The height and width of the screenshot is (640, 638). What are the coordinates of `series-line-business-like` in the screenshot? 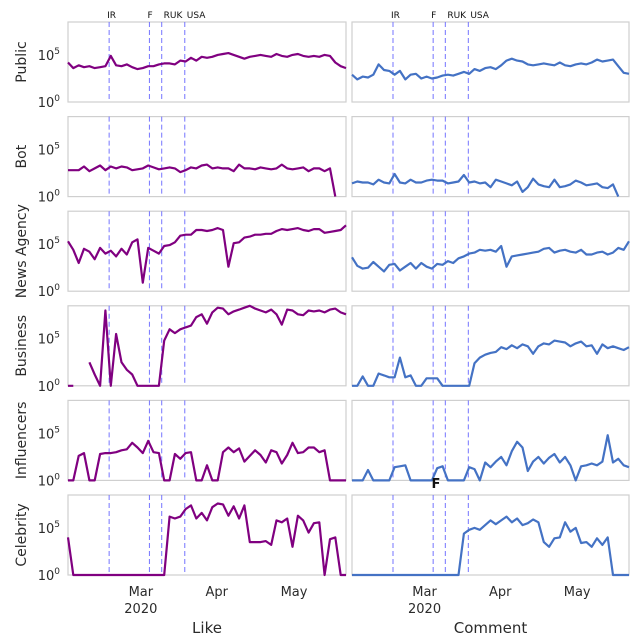 It's located at (207, 345).